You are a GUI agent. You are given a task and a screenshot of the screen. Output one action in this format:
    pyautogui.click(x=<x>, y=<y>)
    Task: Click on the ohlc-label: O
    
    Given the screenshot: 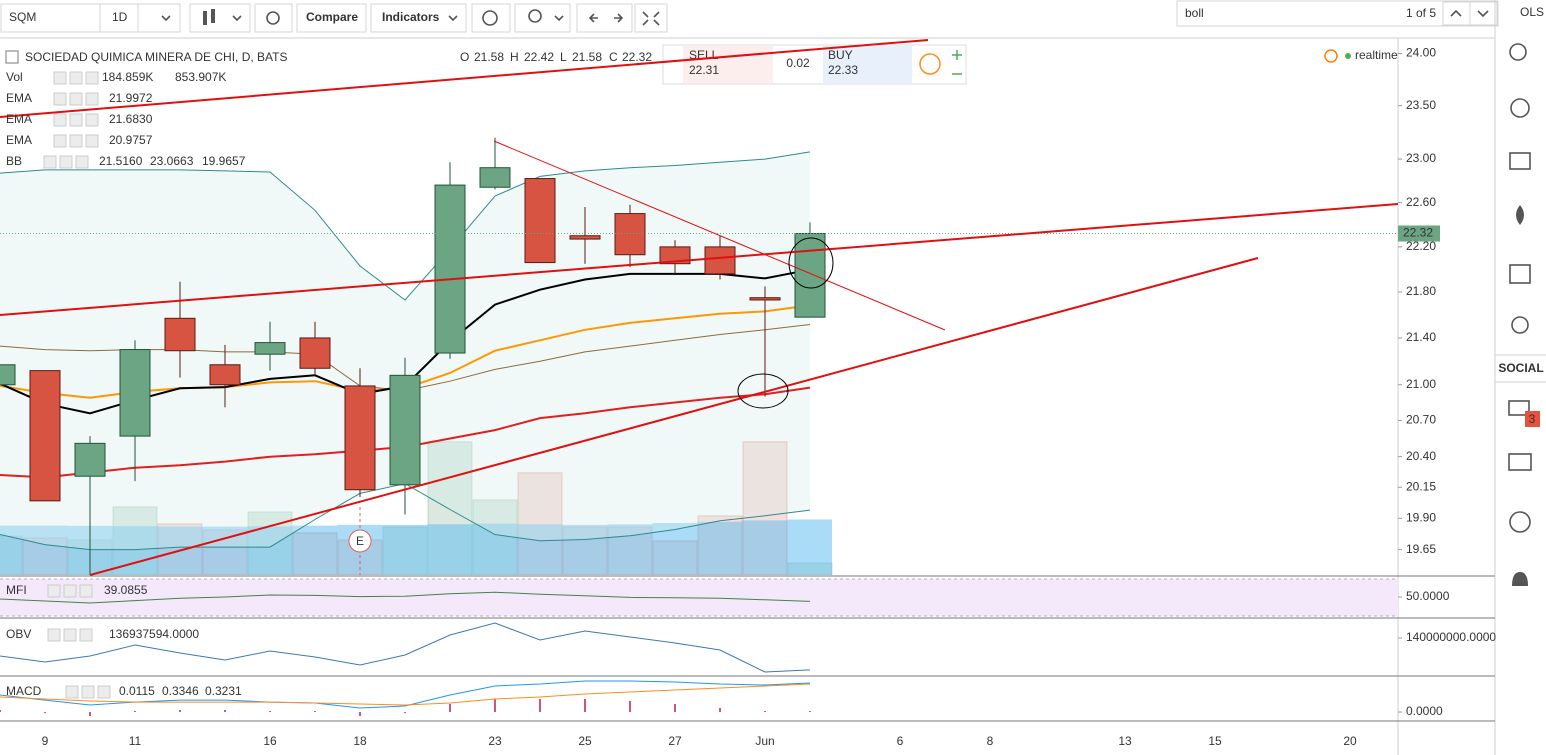 What is the action you would take?
    pyautogui.click(x=464, y=57)
    